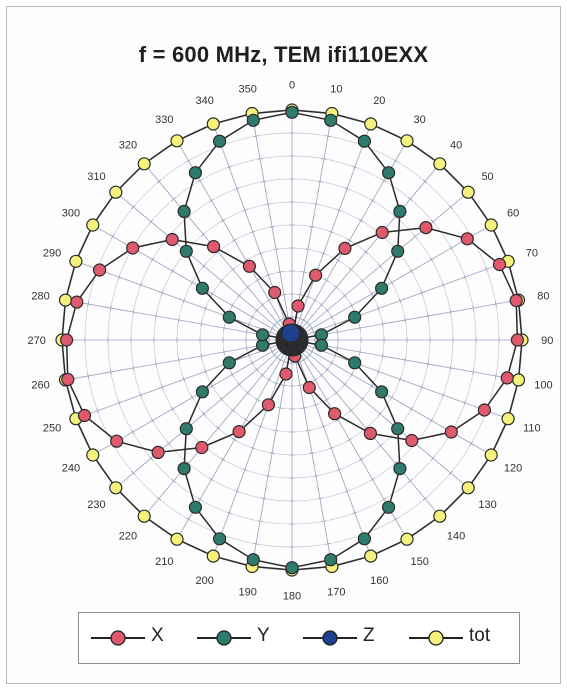 The height and width of the screenshot is (690, 567). I want to click on angle-label-70: 70, so click(532, 254).